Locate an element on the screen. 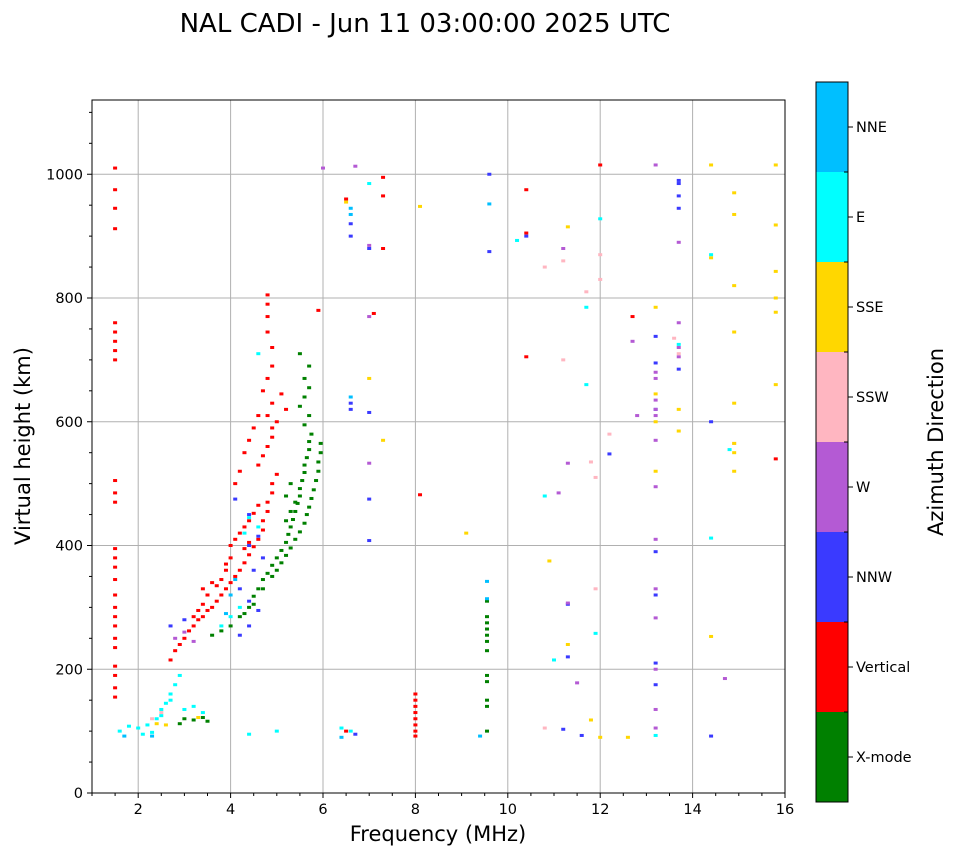 This screenshot has height=857, width=958. x-tick-label: 4 is located at coordinates (230, 810).